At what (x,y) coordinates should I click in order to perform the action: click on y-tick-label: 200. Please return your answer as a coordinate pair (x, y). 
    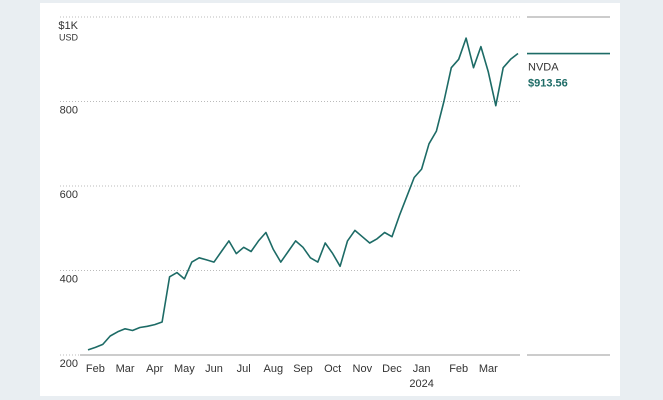
    Looking at the image, I should click on (69, 364).